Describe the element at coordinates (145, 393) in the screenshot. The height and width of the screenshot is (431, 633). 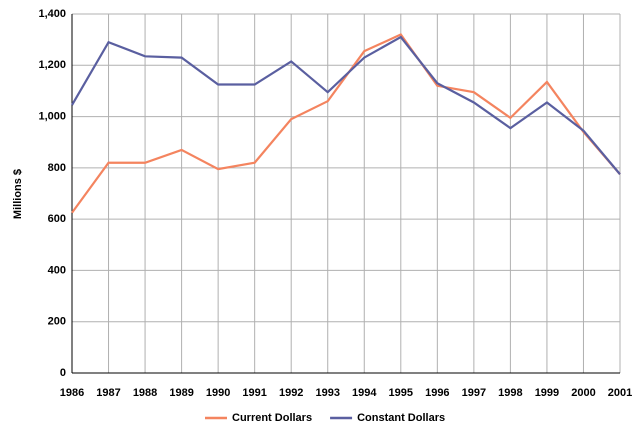
I see `x-tick-label: 1988` at that location.